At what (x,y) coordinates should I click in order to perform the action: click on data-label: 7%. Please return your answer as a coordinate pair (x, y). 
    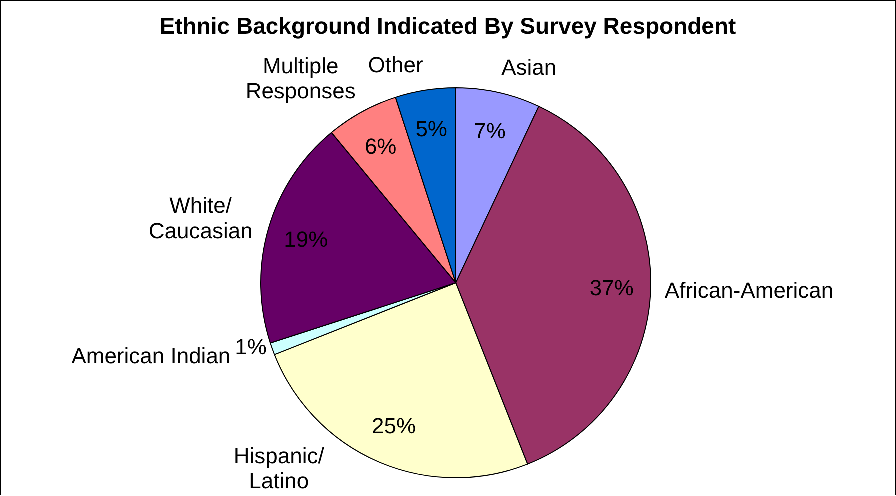
    Looking at the image, I should click on (490, 131).